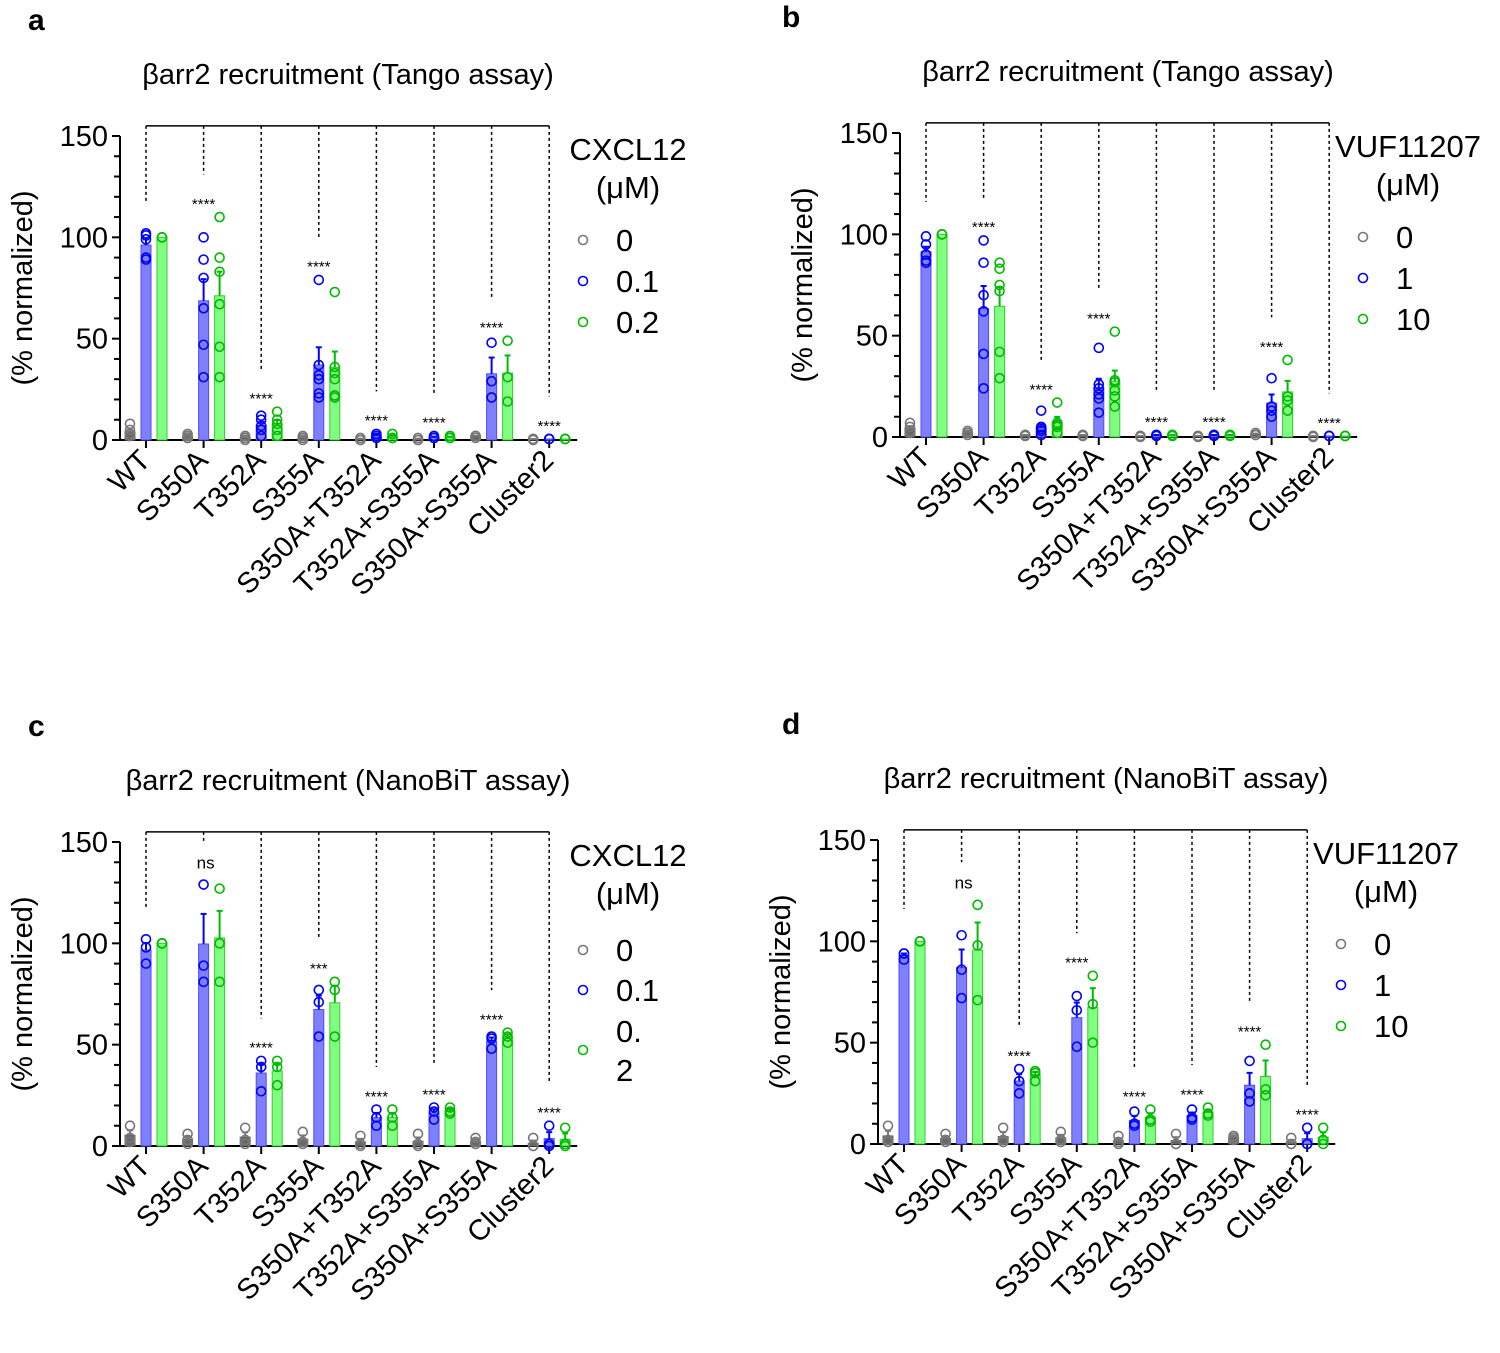 Image resolution: width=1500 pixels, height=1353 pixels. What do you see at coordinates (864, 235) in the screenshot?
I see `y-tick-label: 100` at bounding box center [864, 235].